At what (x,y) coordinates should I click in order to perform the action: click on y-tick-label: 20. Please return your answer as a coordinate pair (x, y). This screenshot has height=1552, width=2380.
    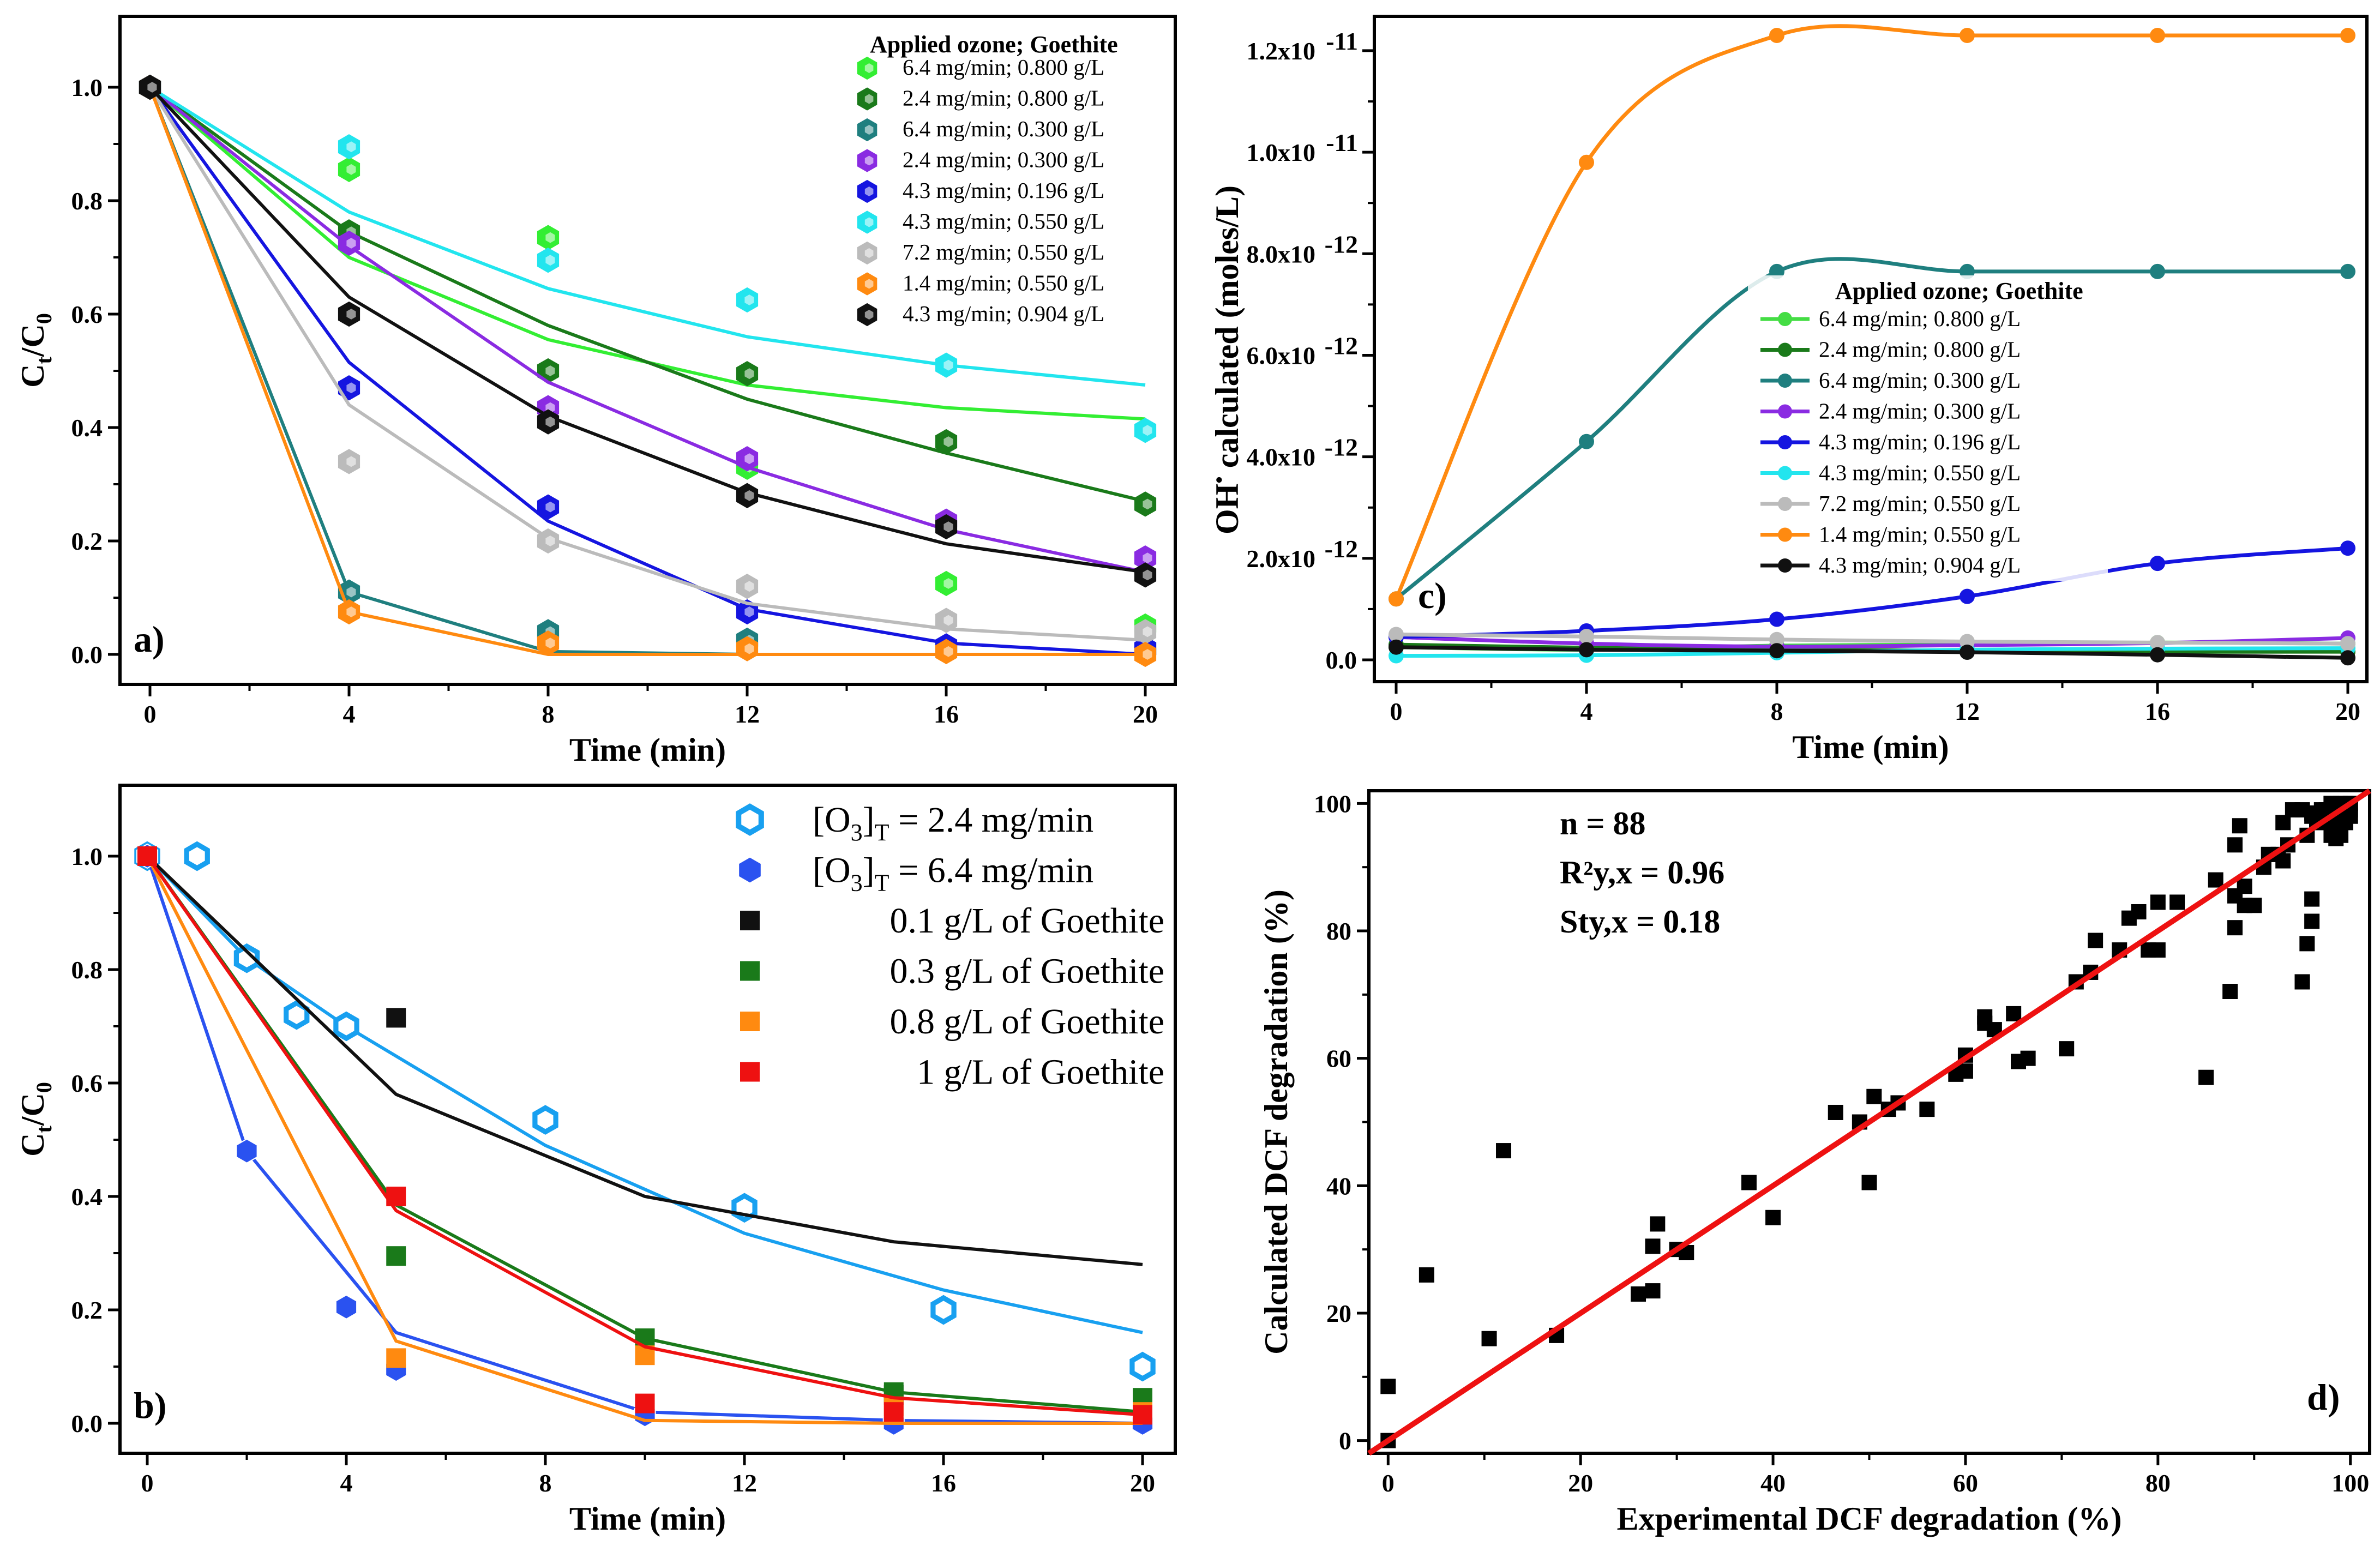
    Looking at the image, I should click on (1338, 1313).